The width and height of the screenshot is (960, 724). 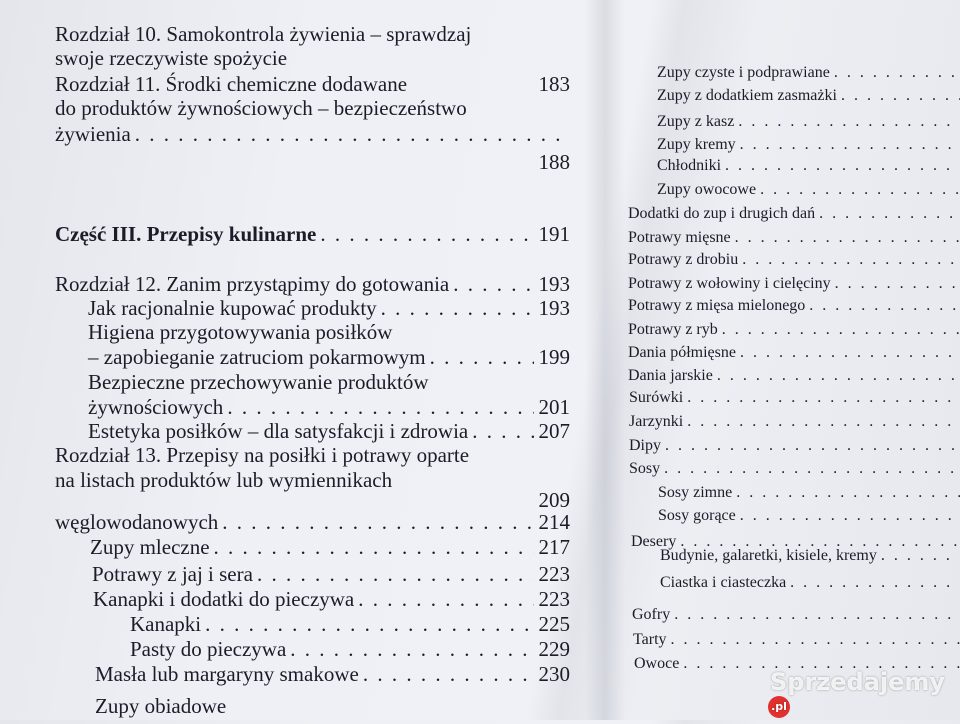 I want to click on toc-entry: Gofry, so click(x=796, y=615).